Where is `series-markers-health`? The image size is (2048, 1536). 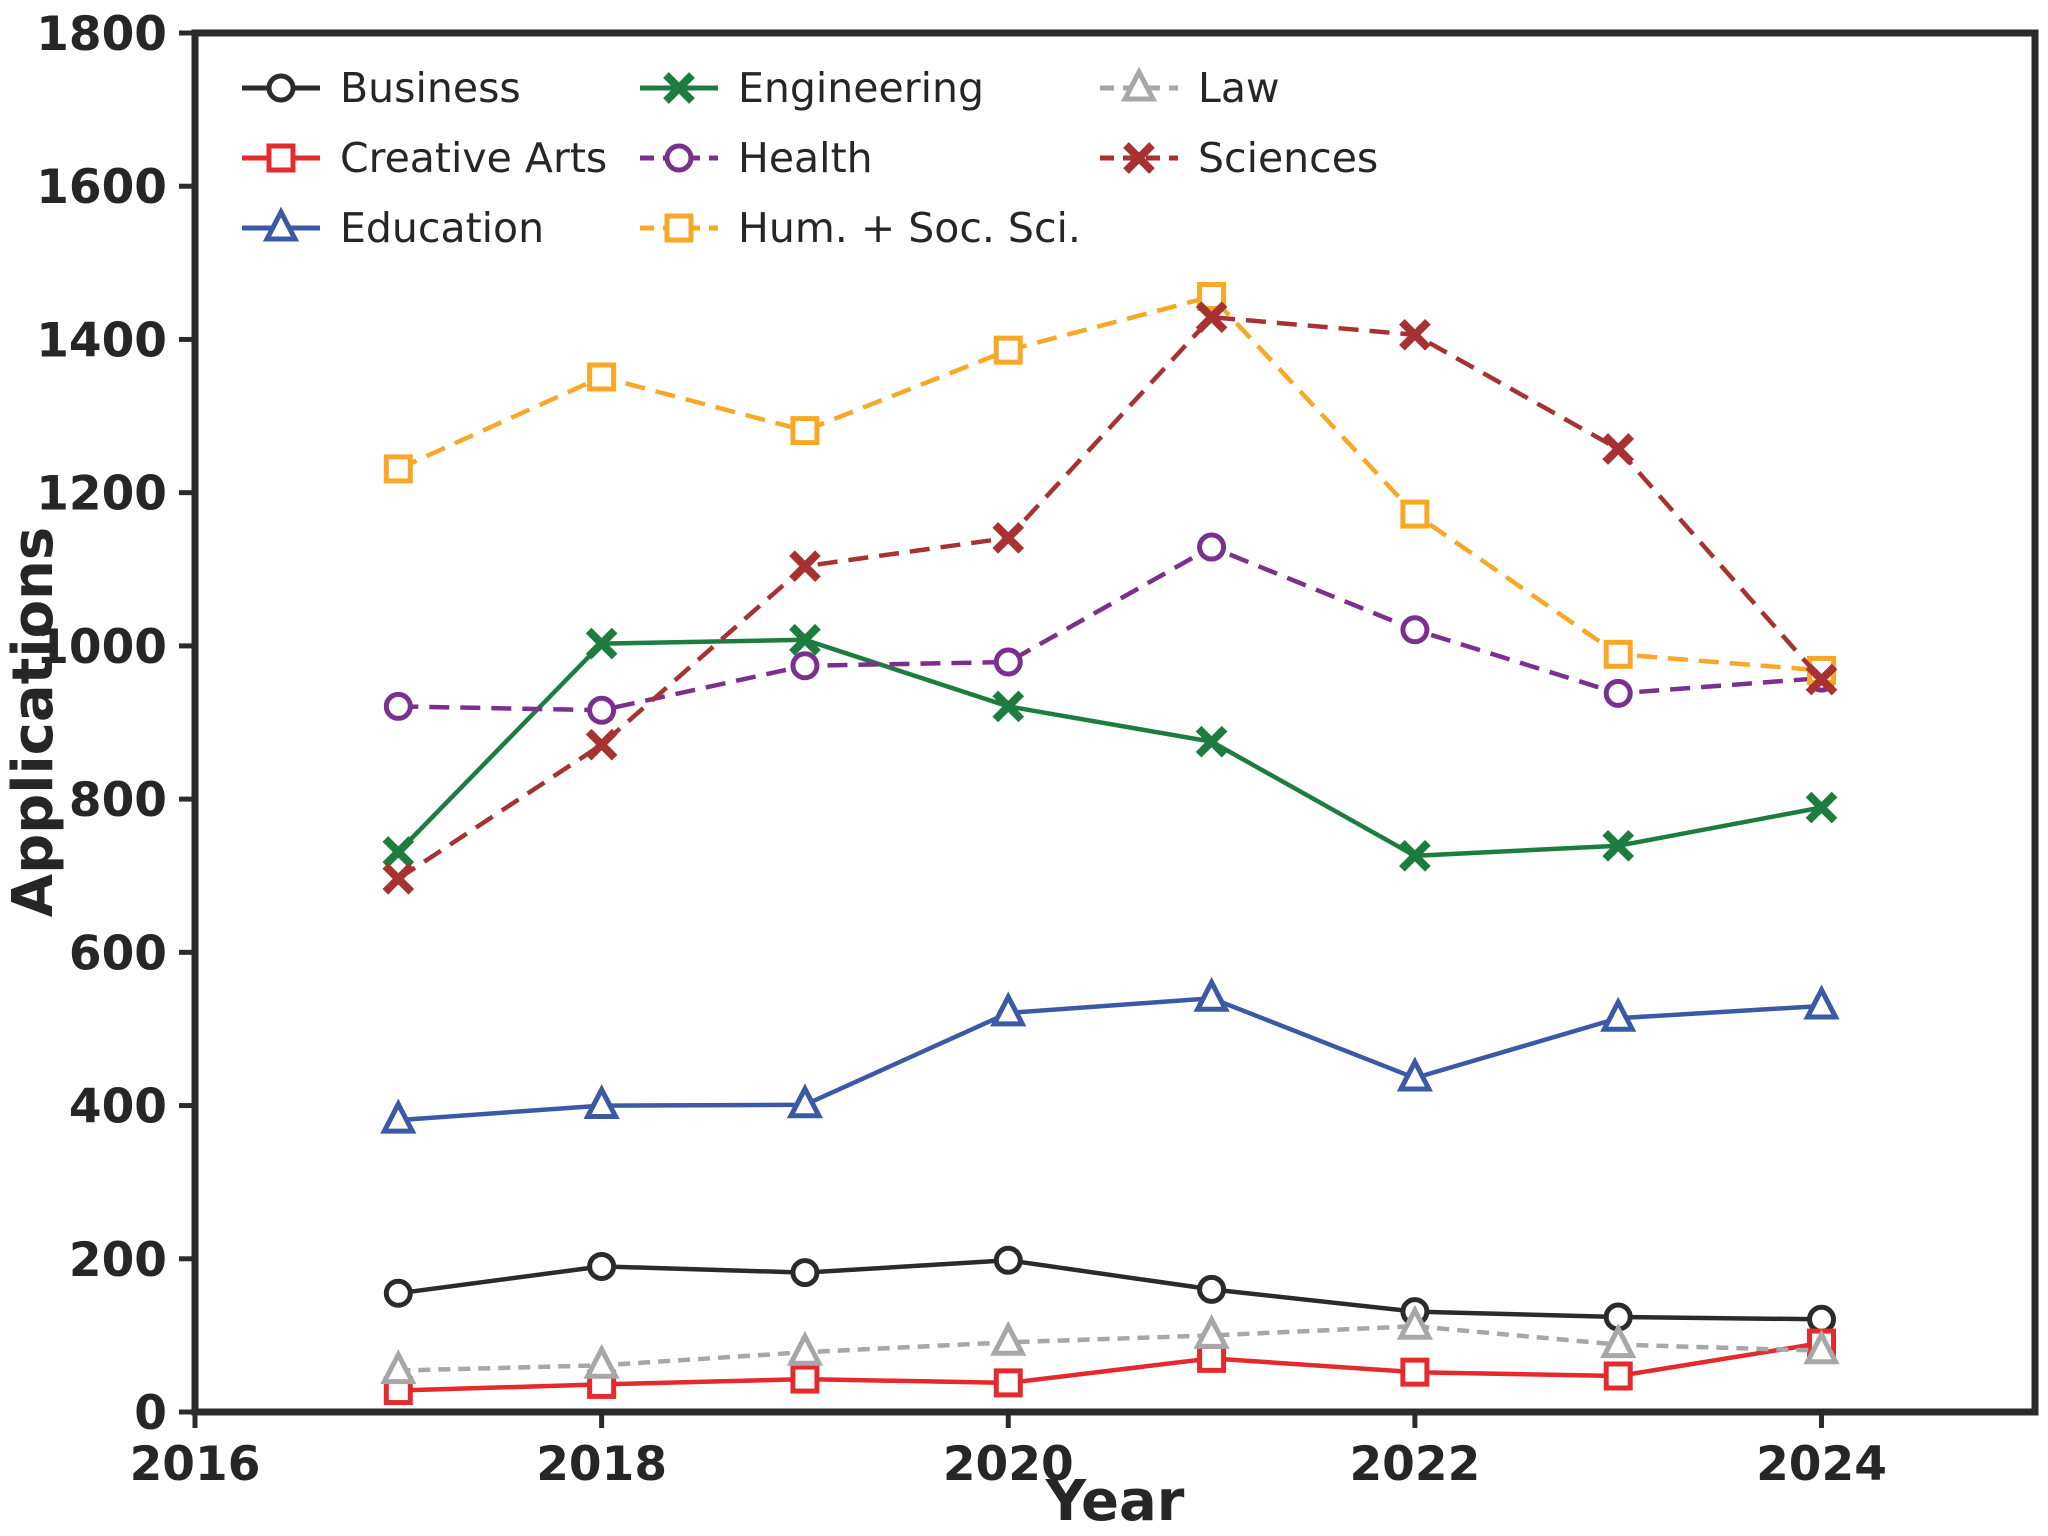
series-markers-health is located at coordinates (1110, 628).